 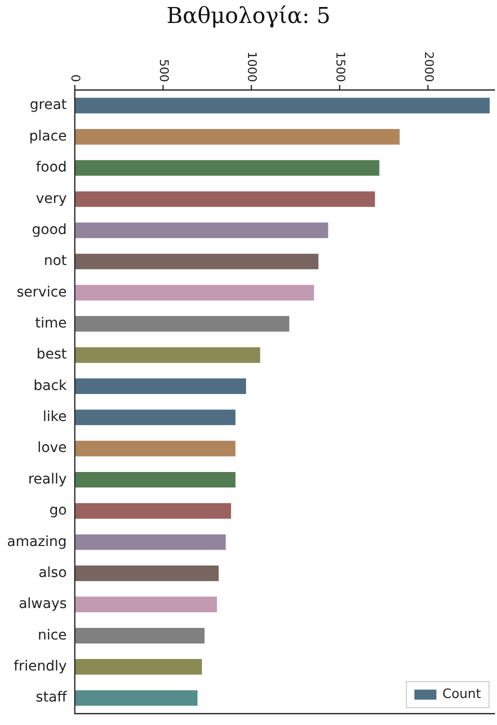 I want to click on y-tick-label: friendly, so click(x=40, y=666).